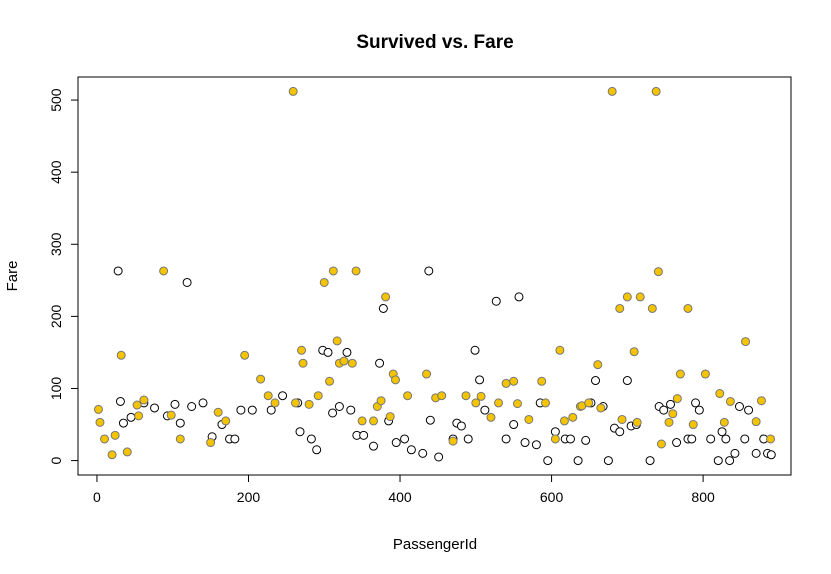 Image resolution: width=831 pixels, height=574 pixels. I want to click on x-axis-label: PassengerId, so click(435, 544).